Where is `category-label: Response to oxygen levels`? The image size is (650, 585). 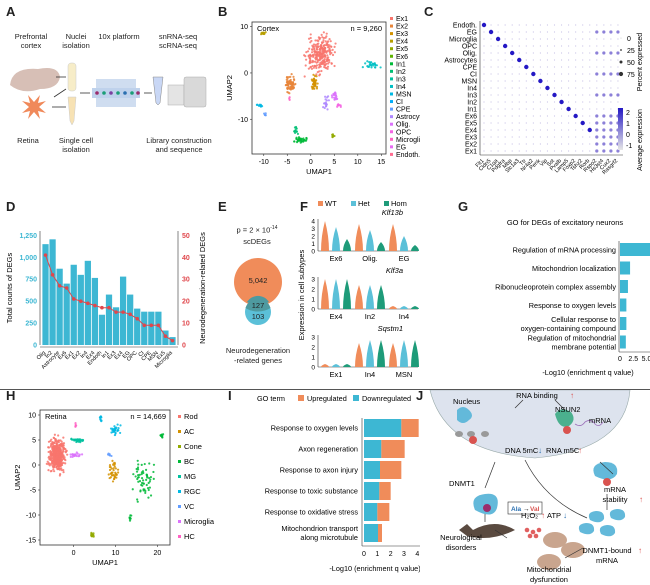 category-label: Response to oxygen levels is located at coordinates (573, 305).